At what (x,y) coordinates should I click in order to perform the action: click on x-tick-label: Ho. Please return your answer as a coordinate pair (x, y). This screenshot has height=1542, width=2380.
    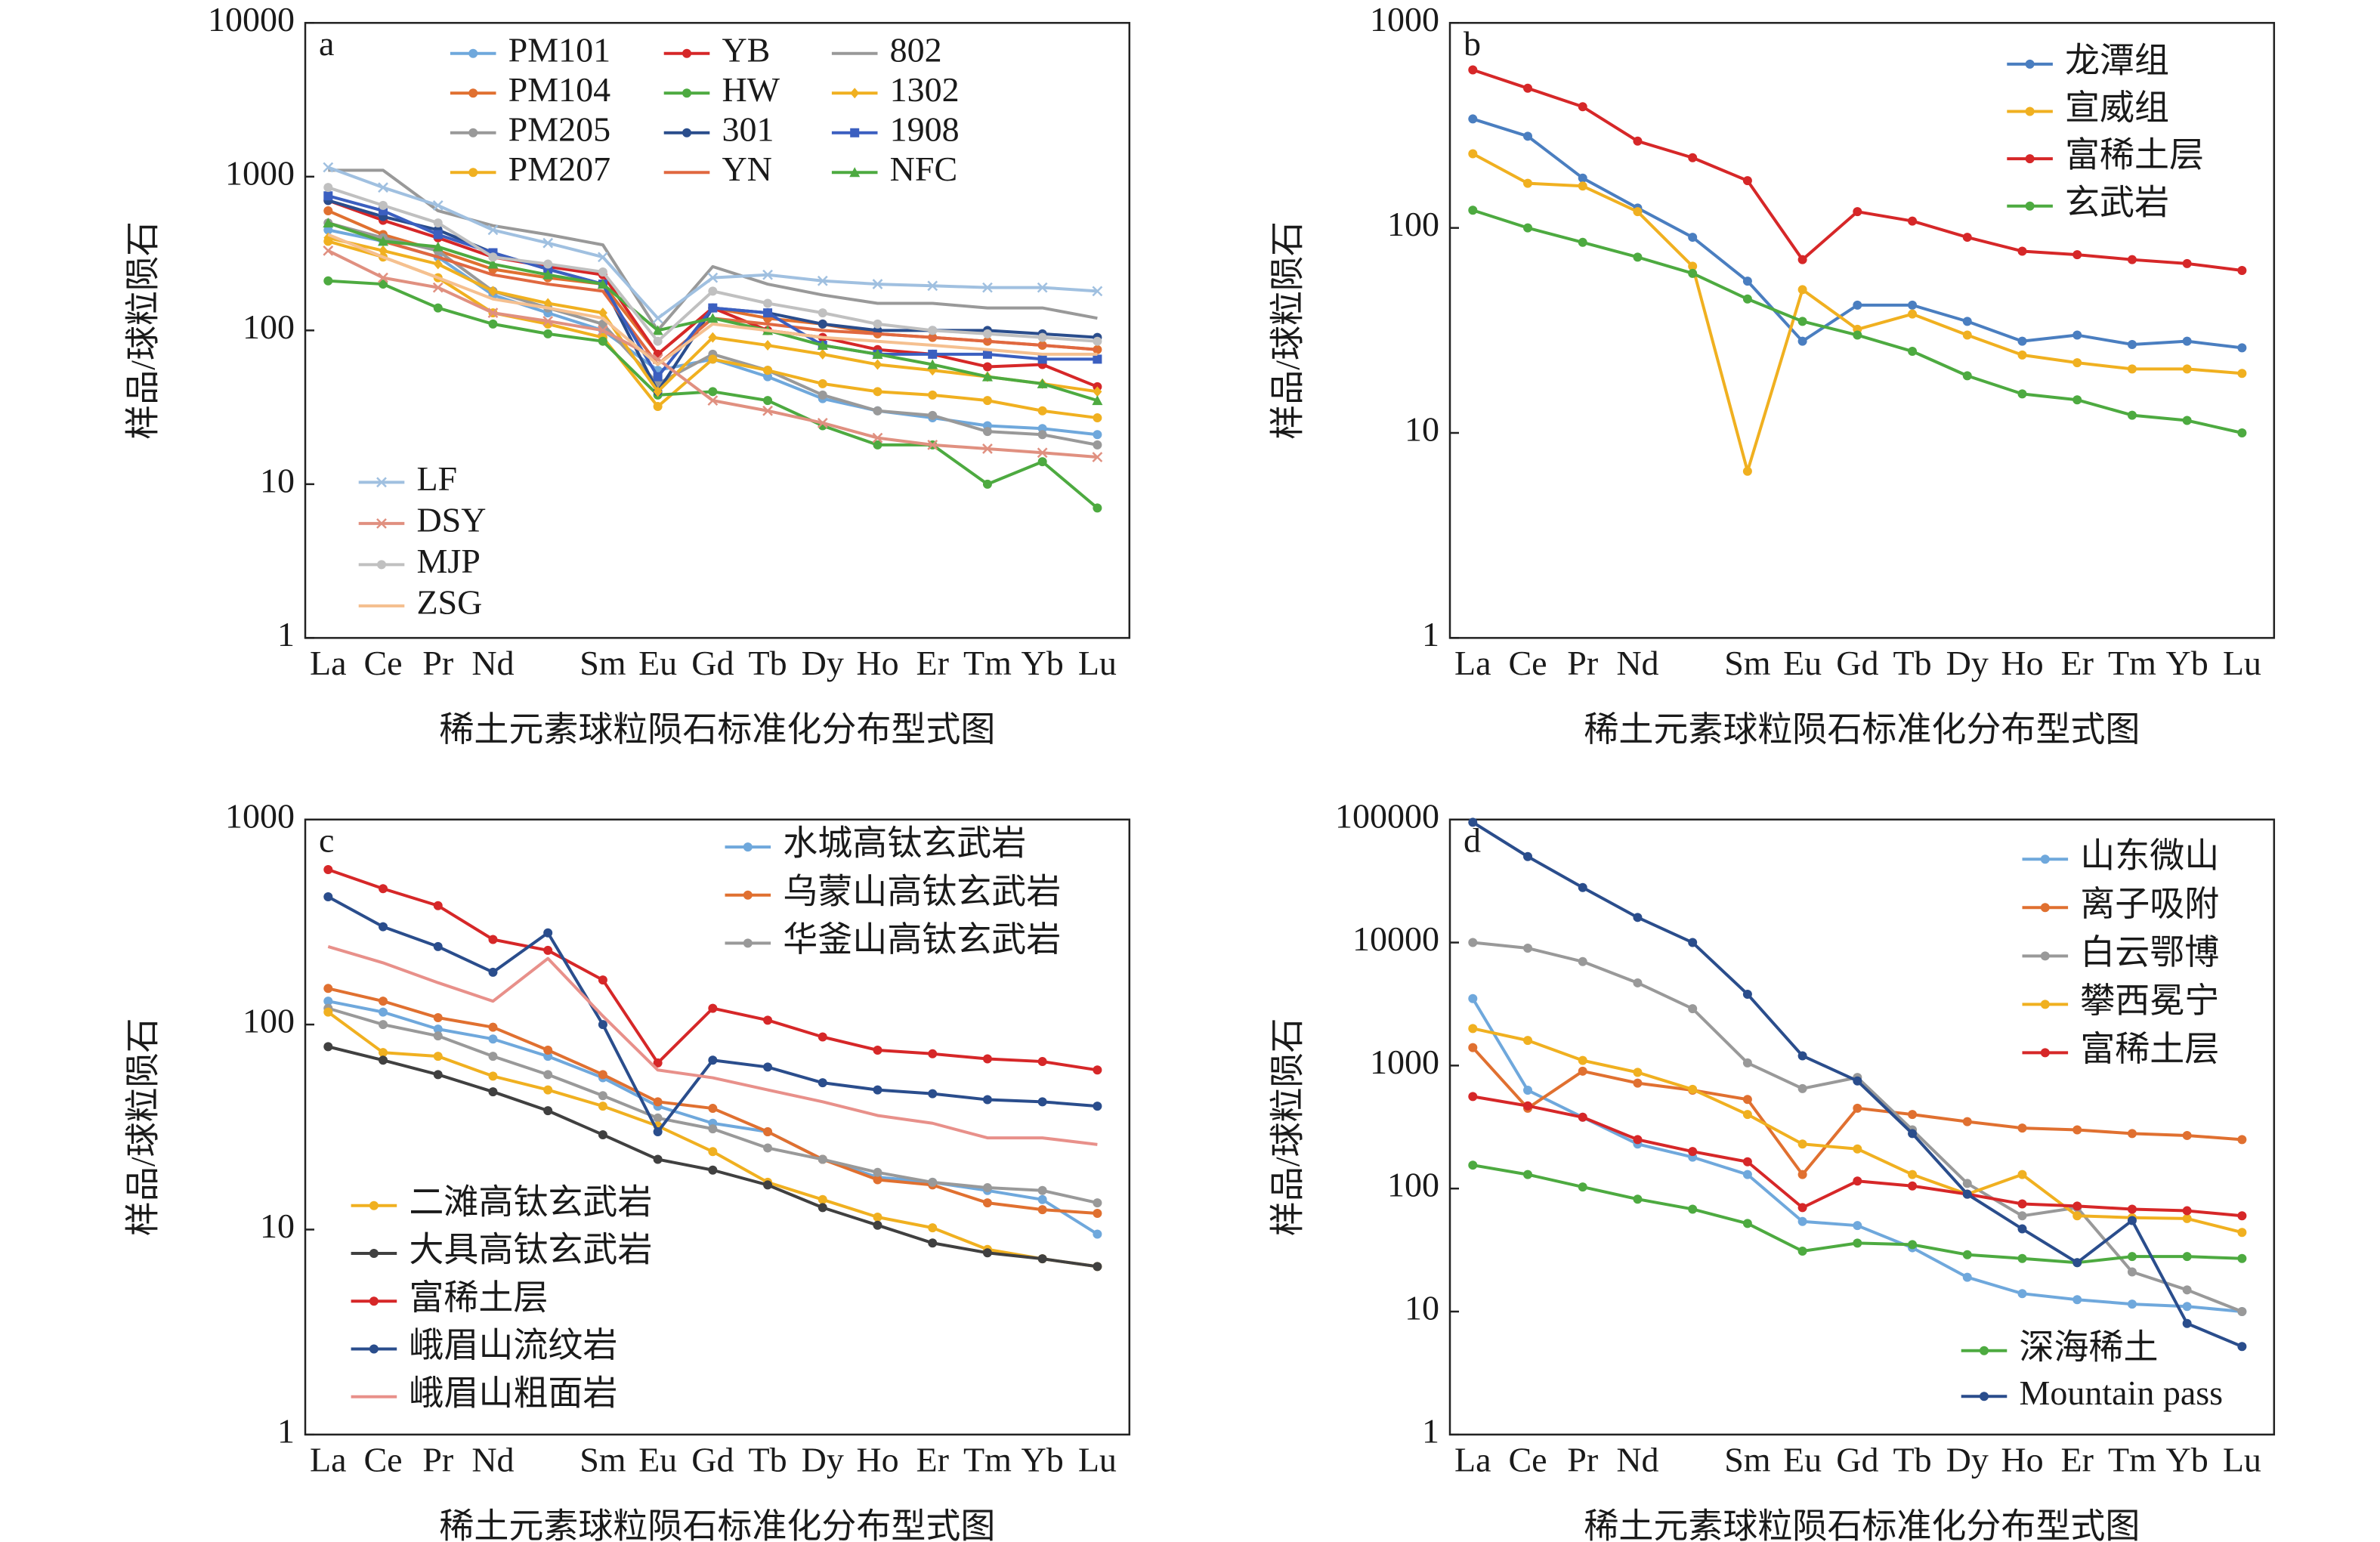
    Looking at the image, I should click on (2022, 663).